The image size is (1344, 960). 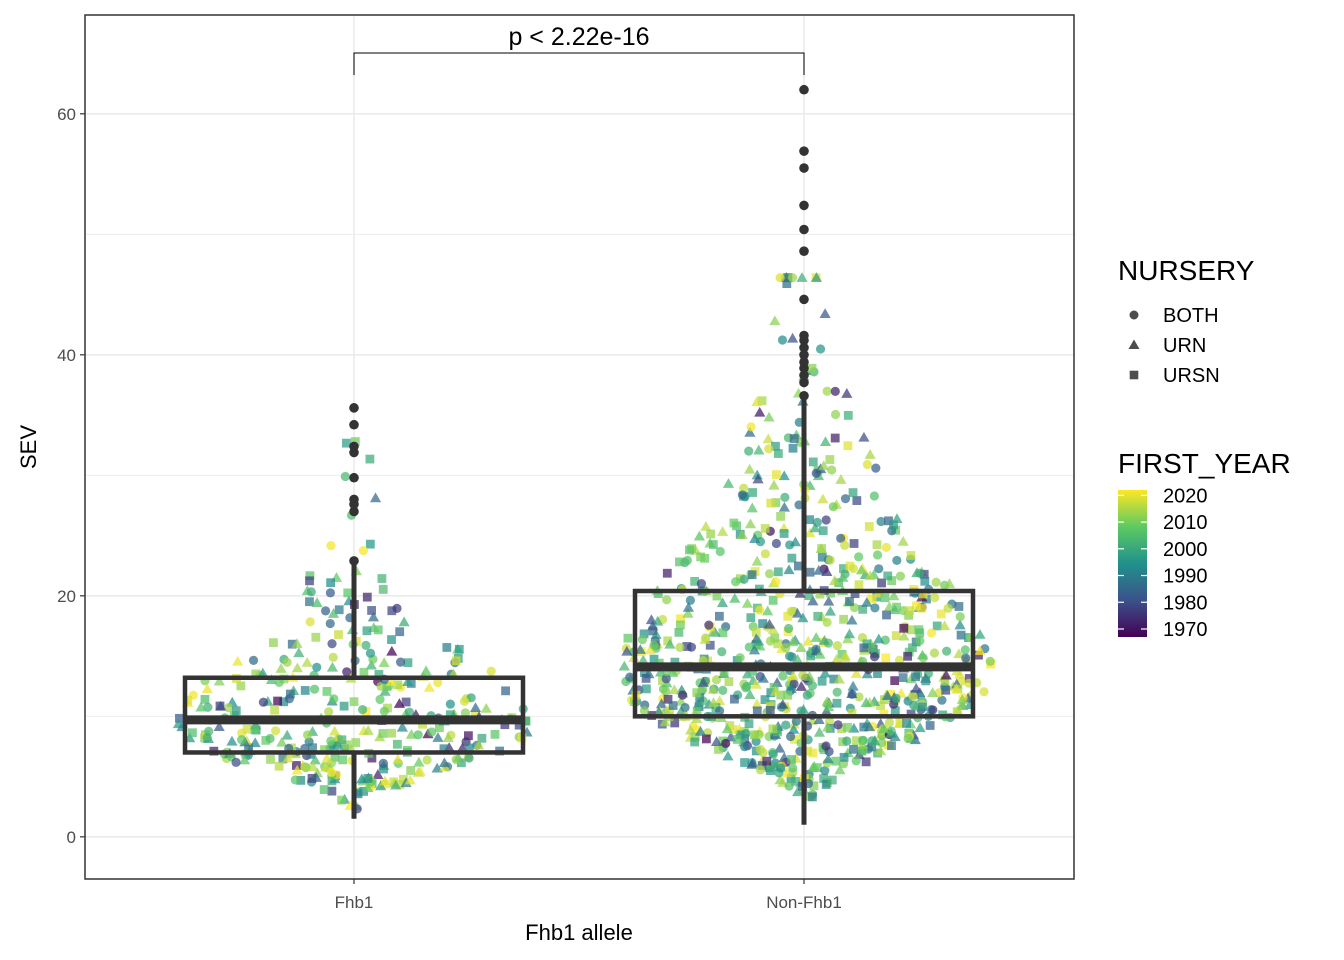 I want to click on legend-nursery: NURSERY BOTH URN URSN, so click(x=1186, y=321).